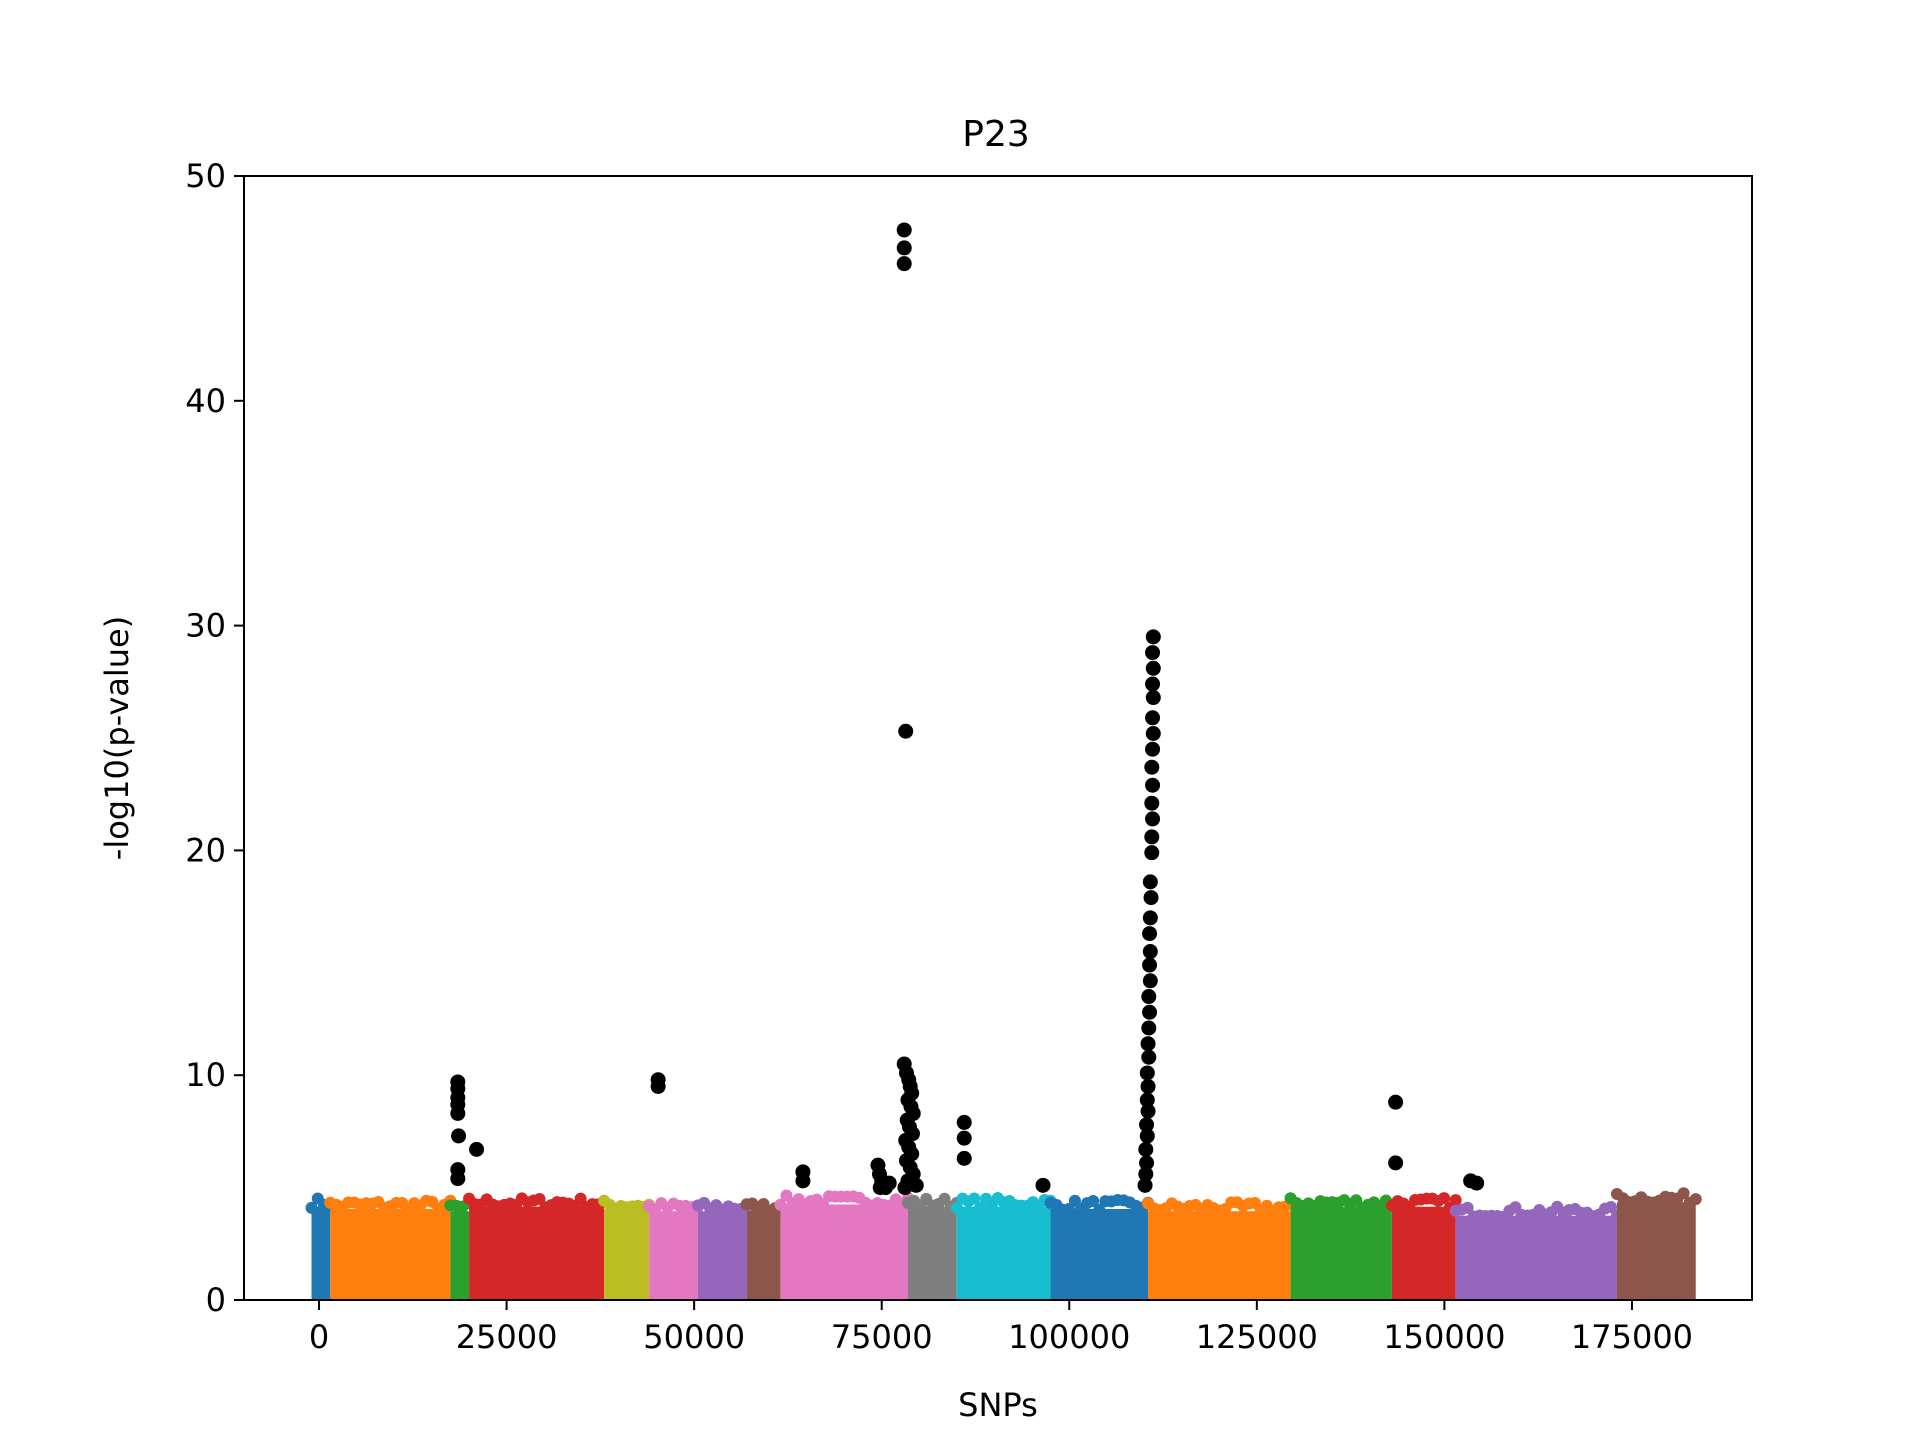  What do you see at coordinates (1632, 1337) in the screenshot?
I see `x-tick-label: 175000` at bounding box center [1632, 1337].